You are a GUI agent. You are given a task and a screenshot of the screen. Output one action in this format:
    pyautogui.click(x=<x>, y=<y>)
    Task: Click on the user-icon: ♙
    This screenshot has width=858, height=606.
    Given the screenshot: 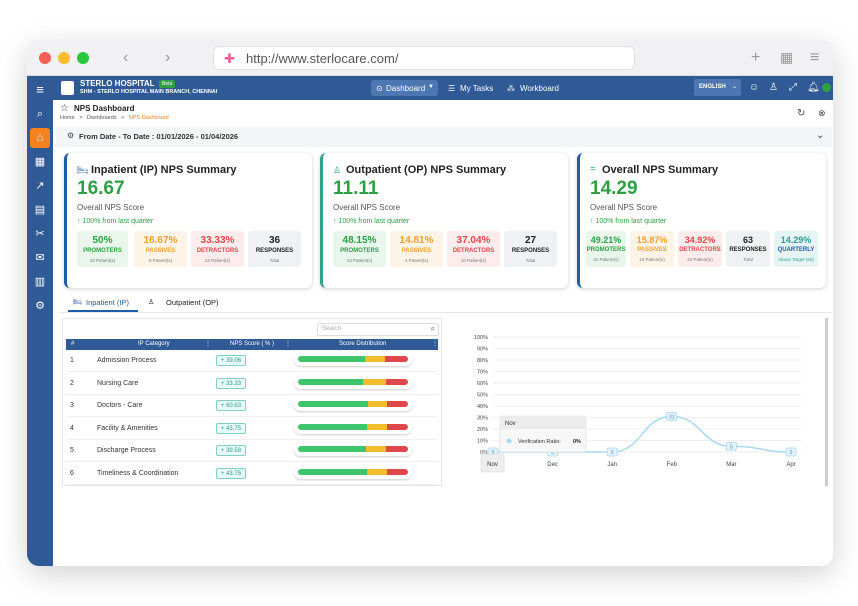 What is the action you would take?
    pyautogui.click(x=773, y=87)
    